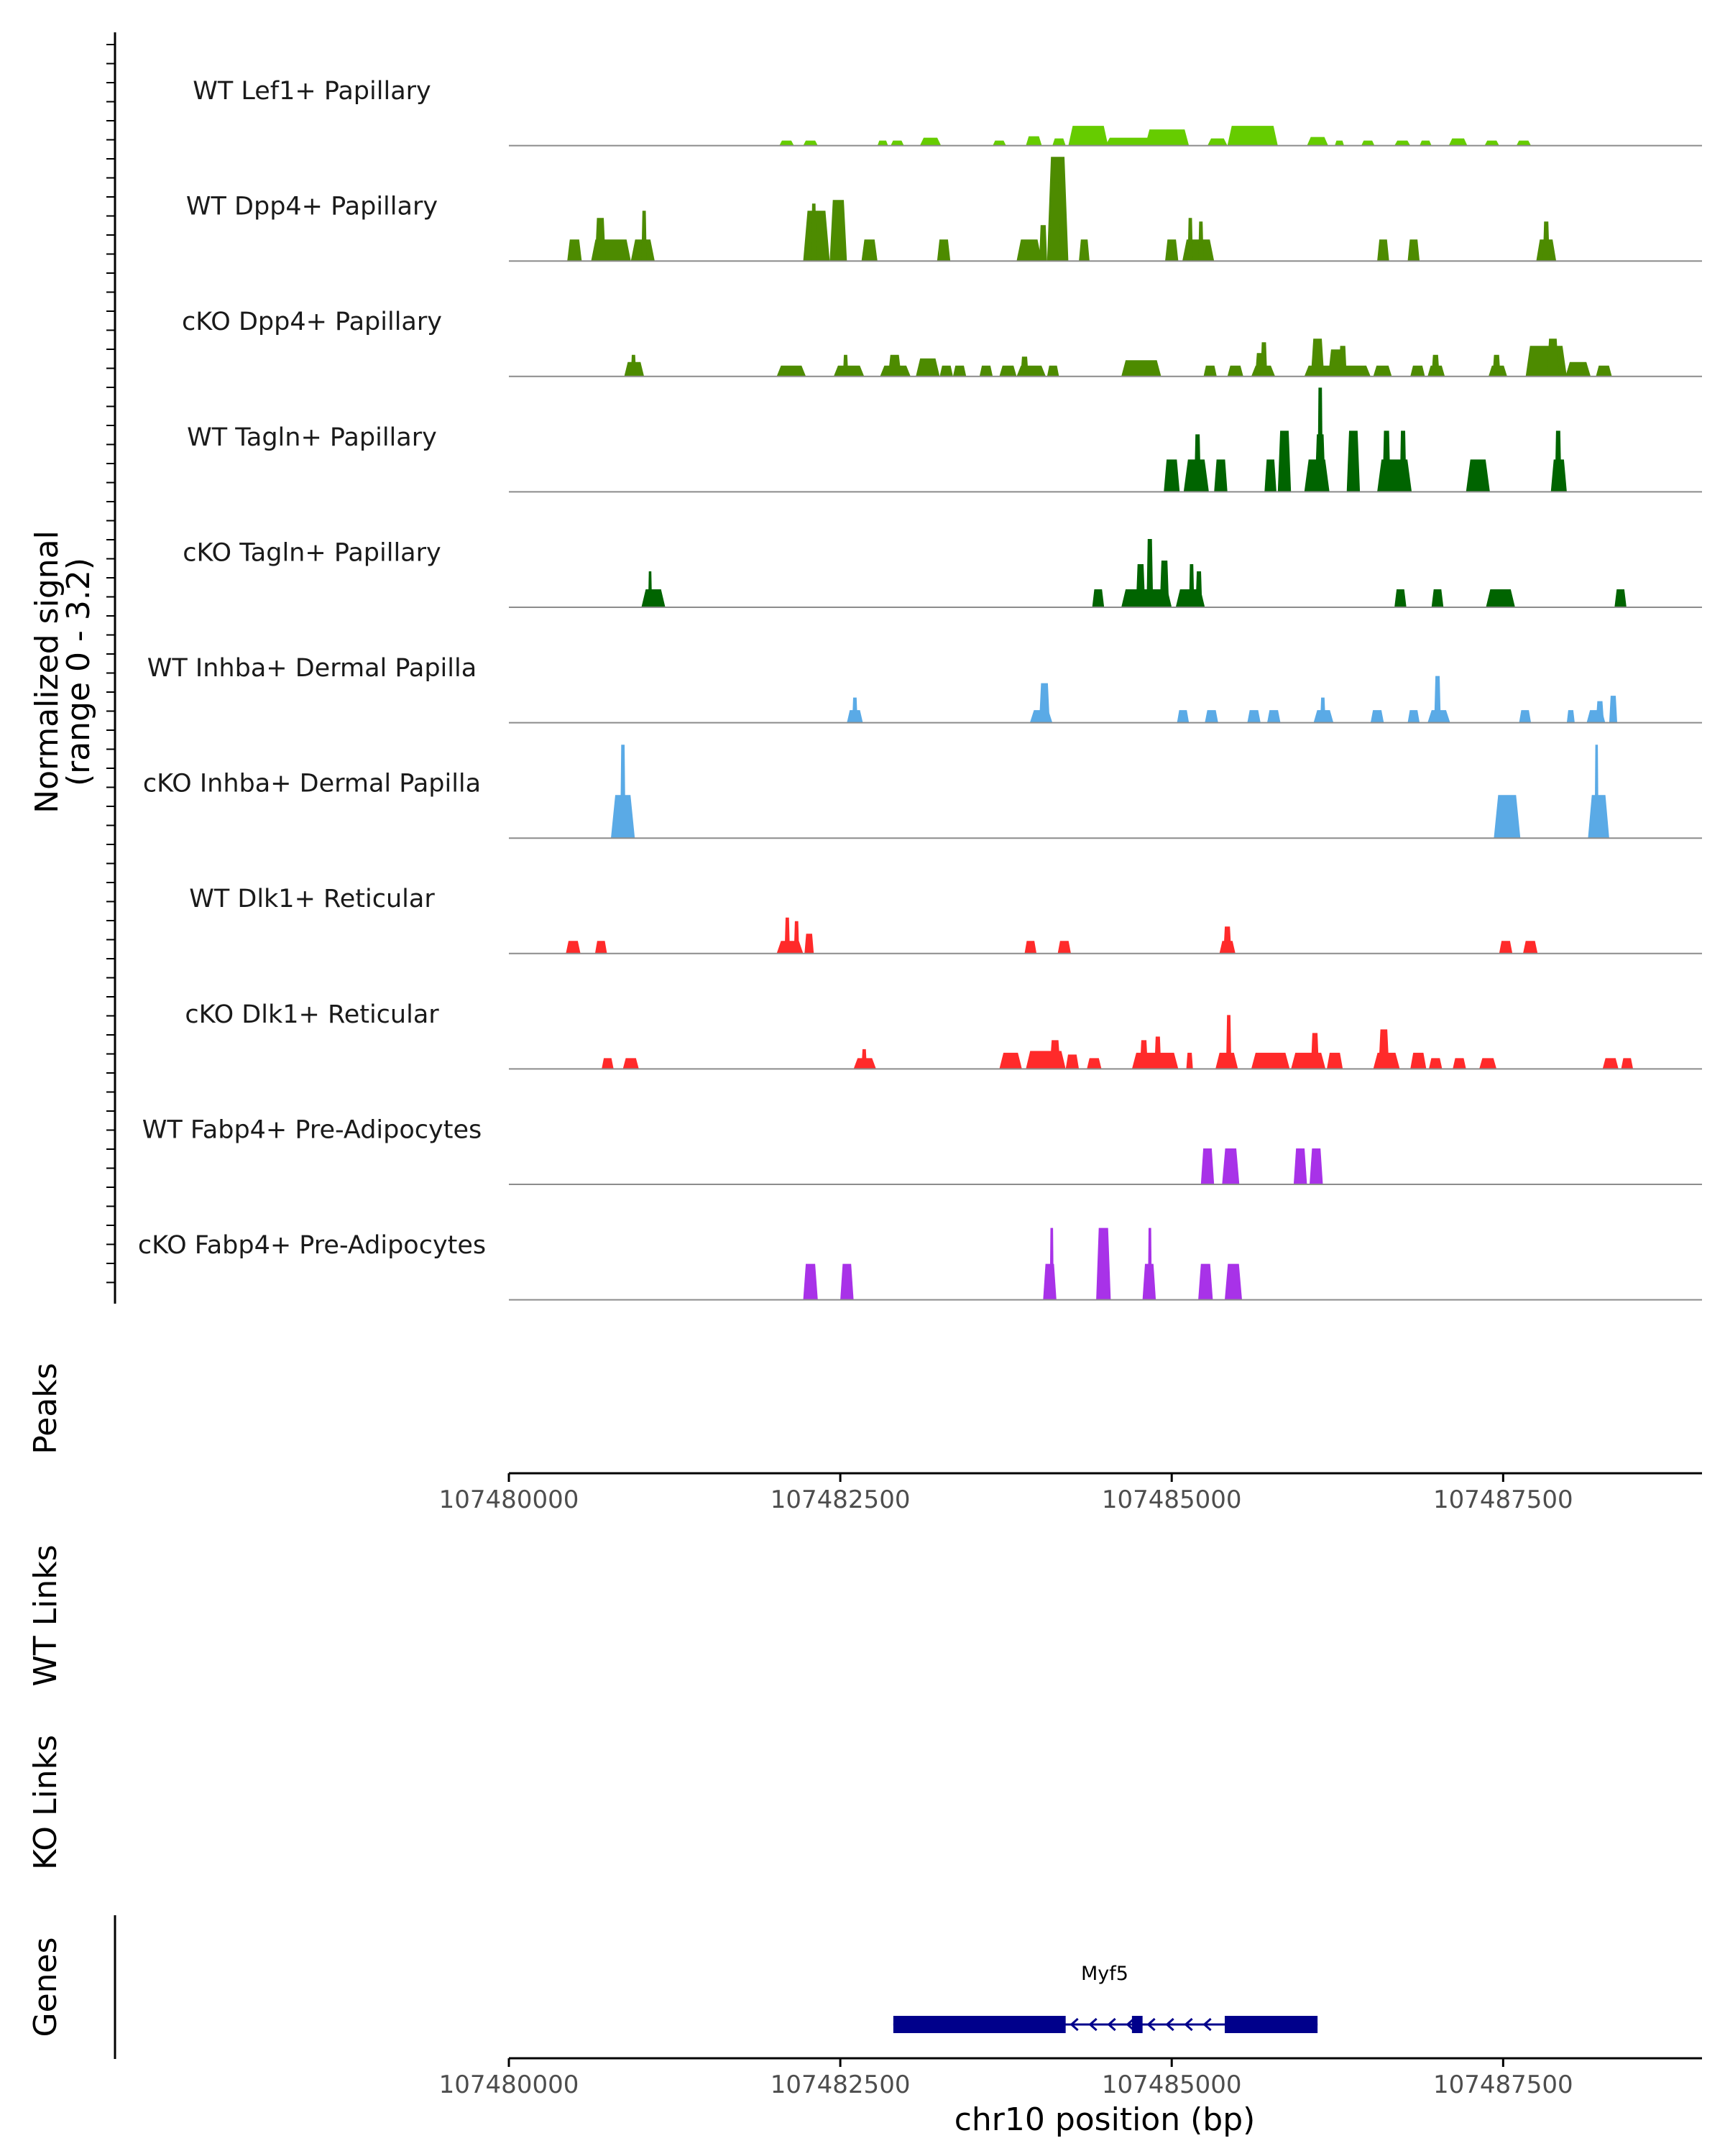 The height and width of the screenshot is (2156, 1725). What do you see at coordinates (942, 573) in the screenshot?
I see `track: cKO Tagln+ Papillary` at bounding box center [942, 573].